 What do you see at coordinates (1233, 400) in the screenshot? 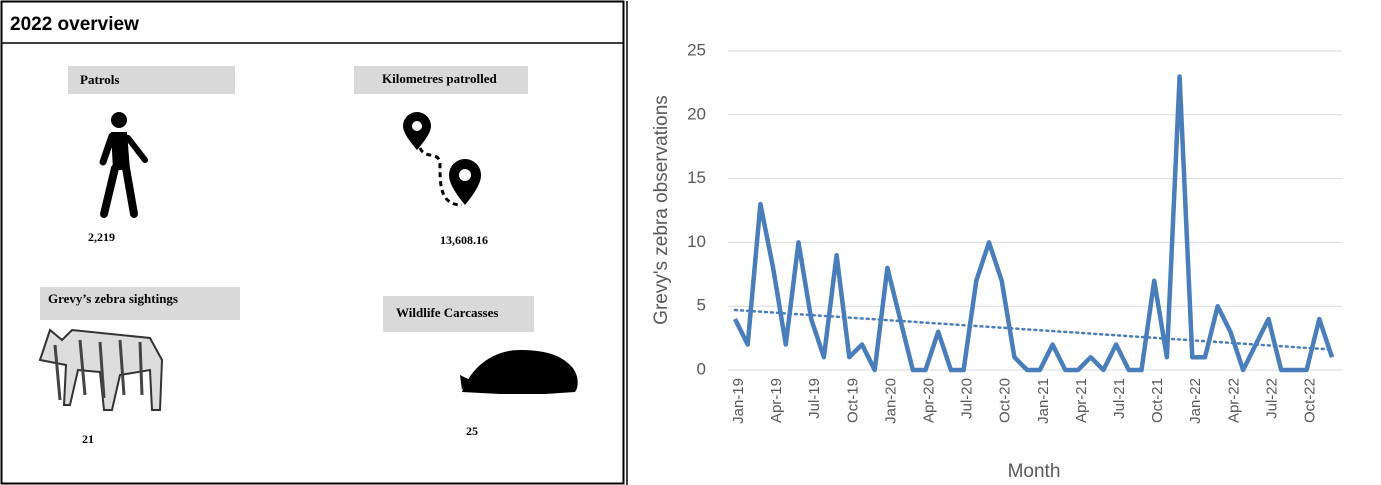
I see `x-tick-label: Apr-22` at bounding box center [1233, 400].